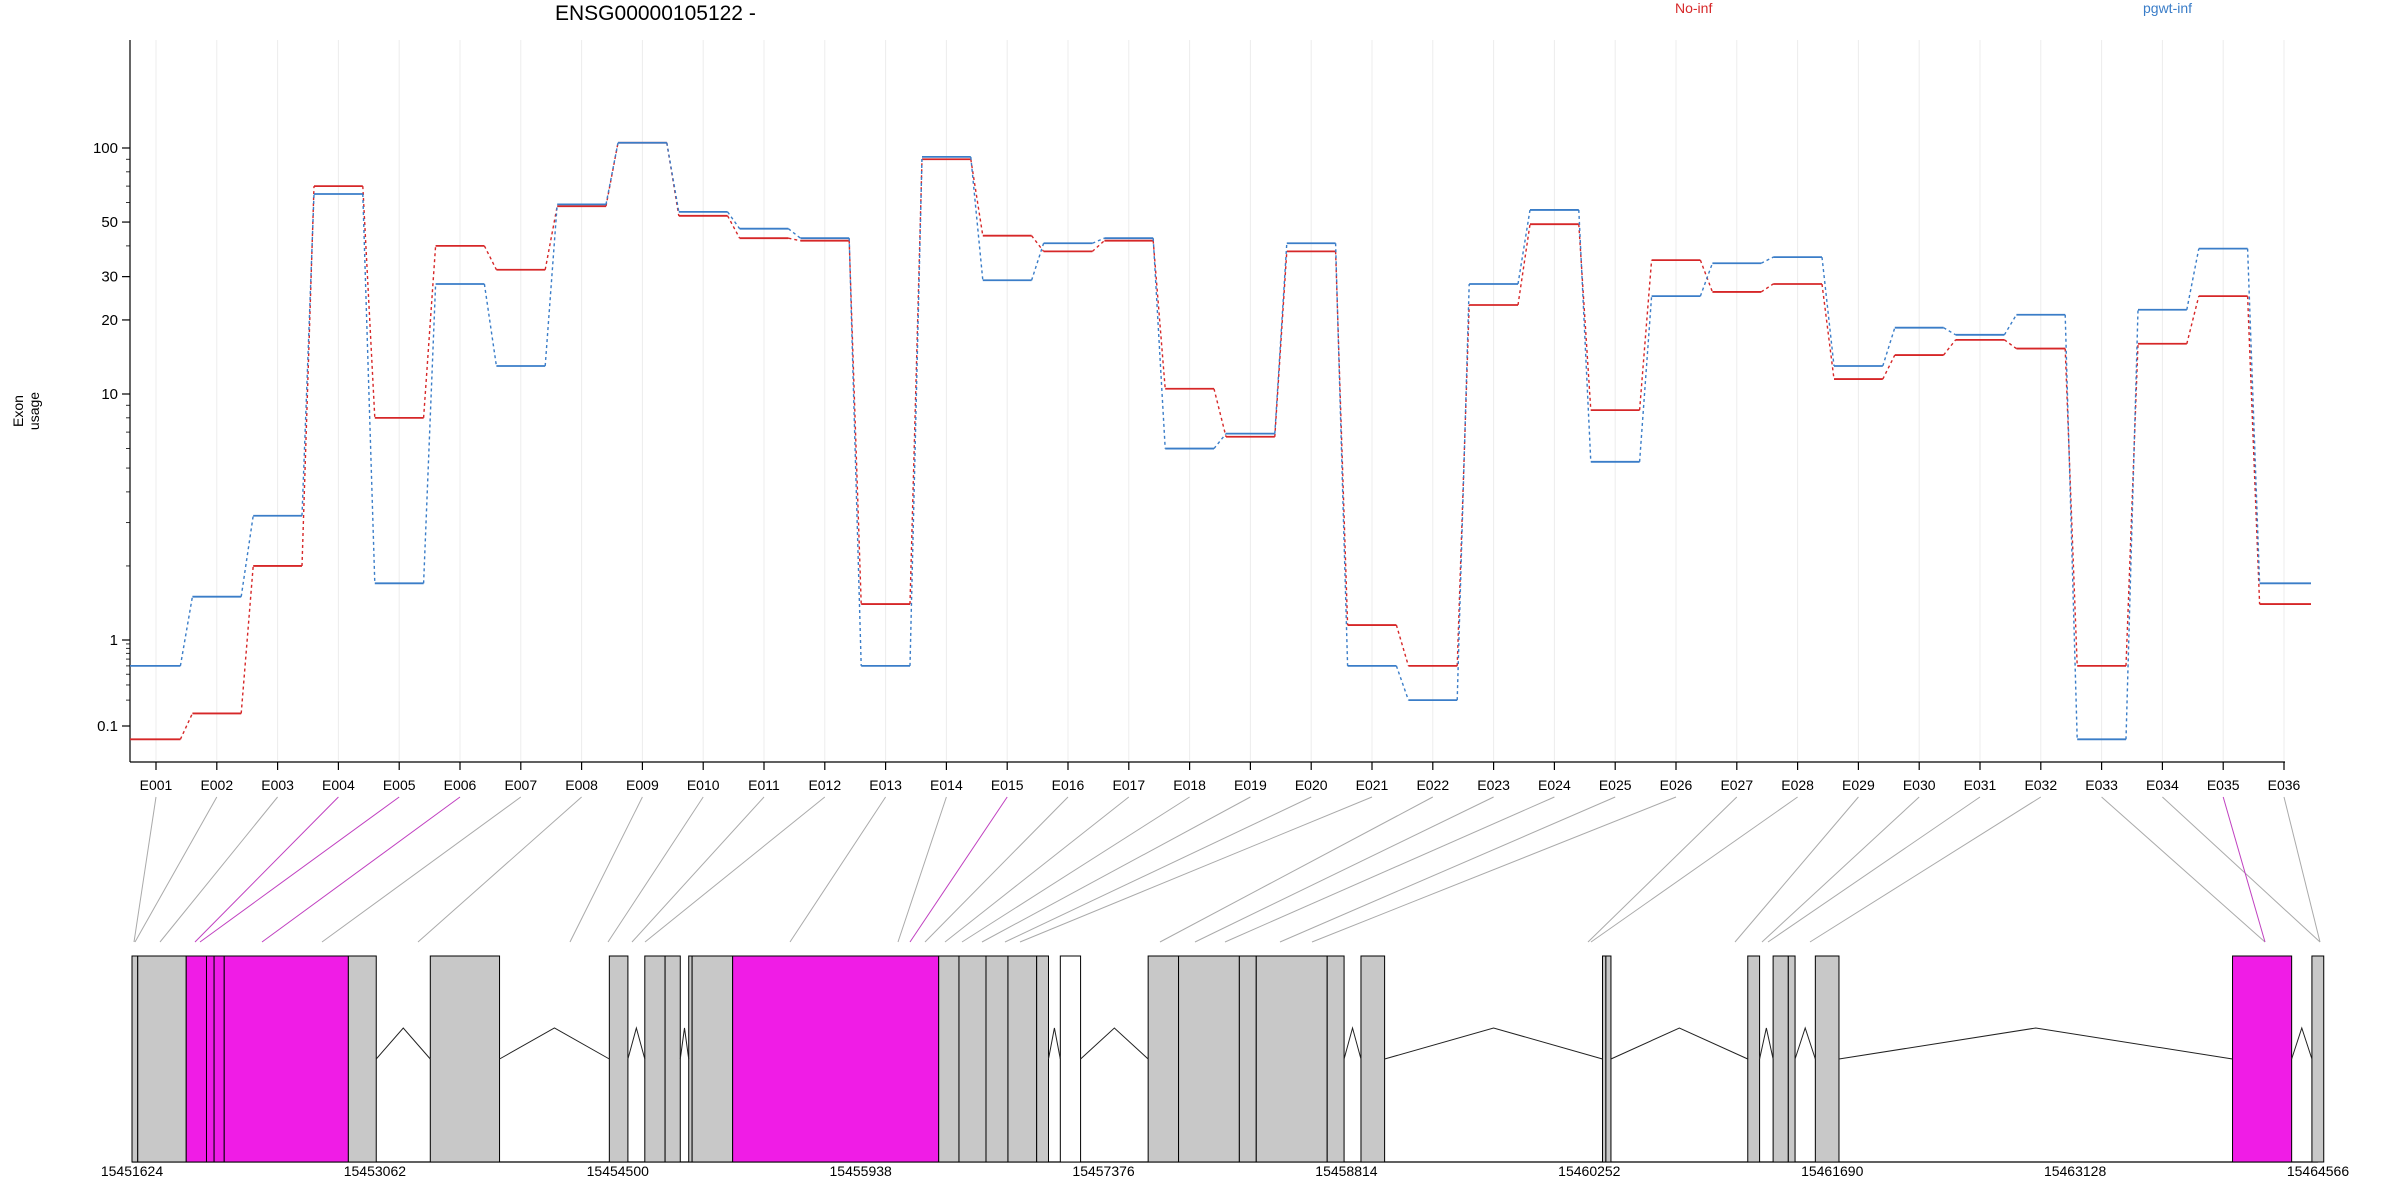 The height and width of the screenshot is (1200, 2400). What do you see at coordinates (1797, 785) in the screenshot?
I see `x-tick-label: E028` at bounding box center [1797, 785].